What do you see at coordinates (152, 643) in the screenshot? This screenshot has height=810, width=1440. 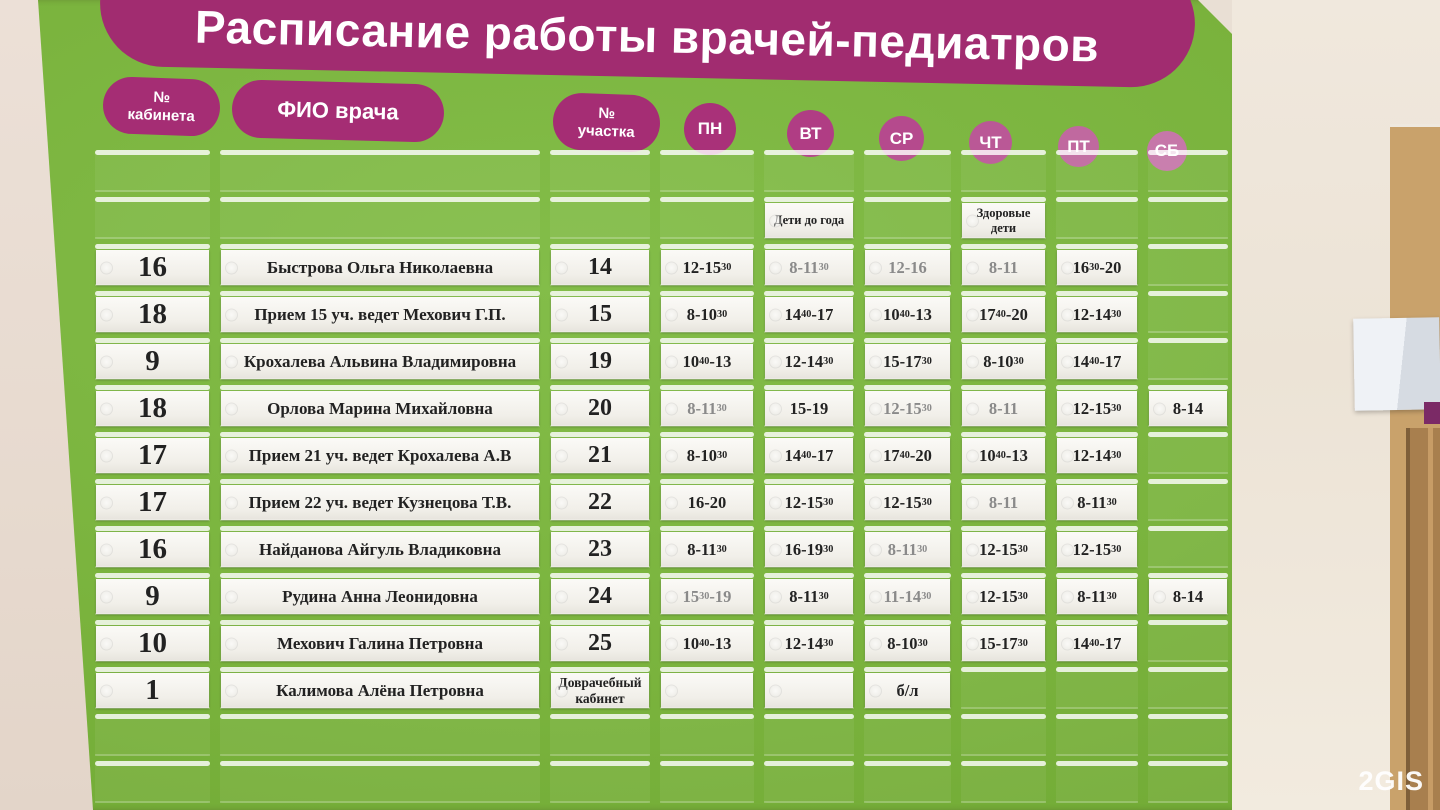 I see `cabinet-number-card: 10` at bounding box center [152, 643].